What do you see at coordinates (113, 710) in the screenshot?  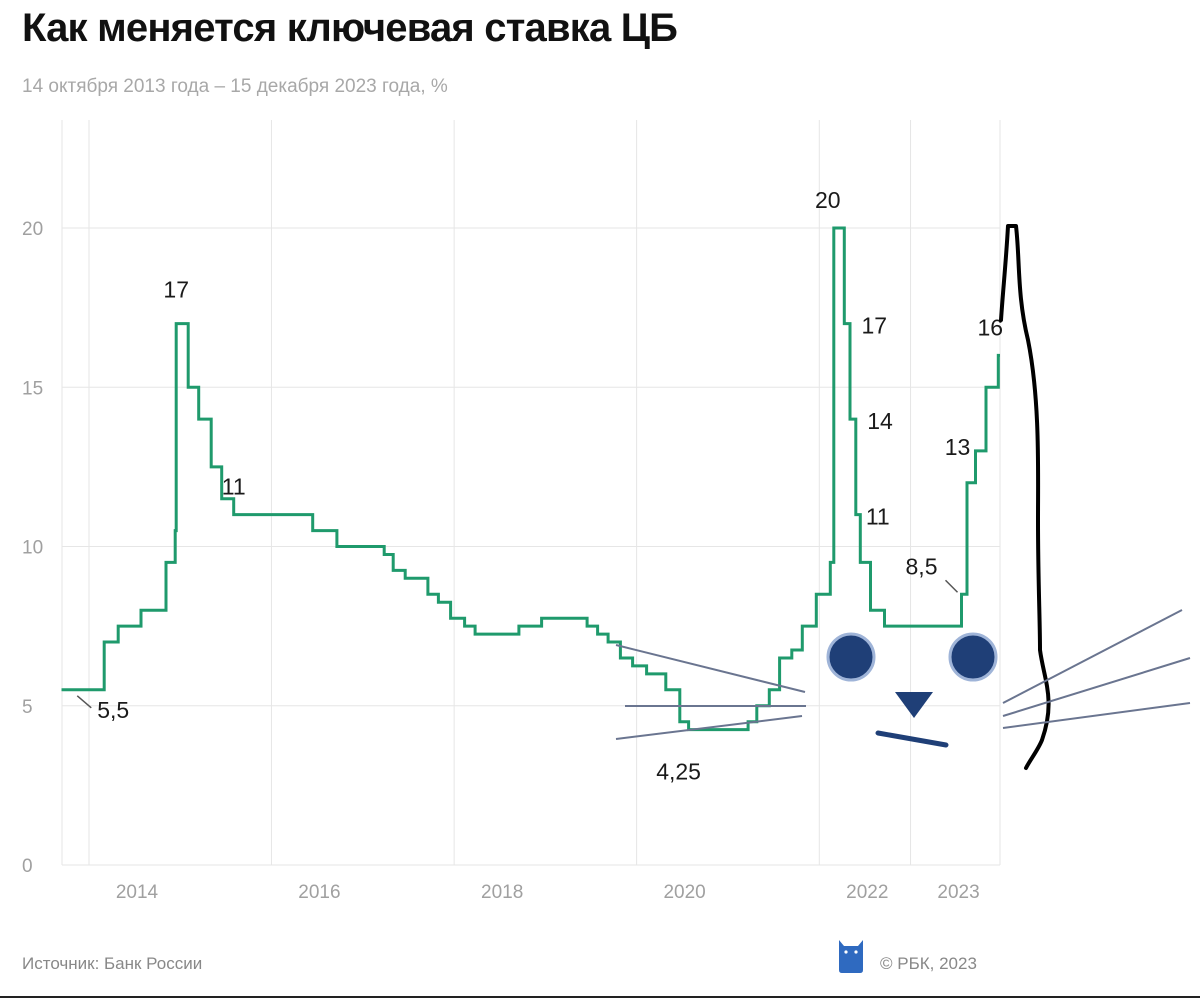 I see `data-label: 5,5` at bounding box center [113, 710].